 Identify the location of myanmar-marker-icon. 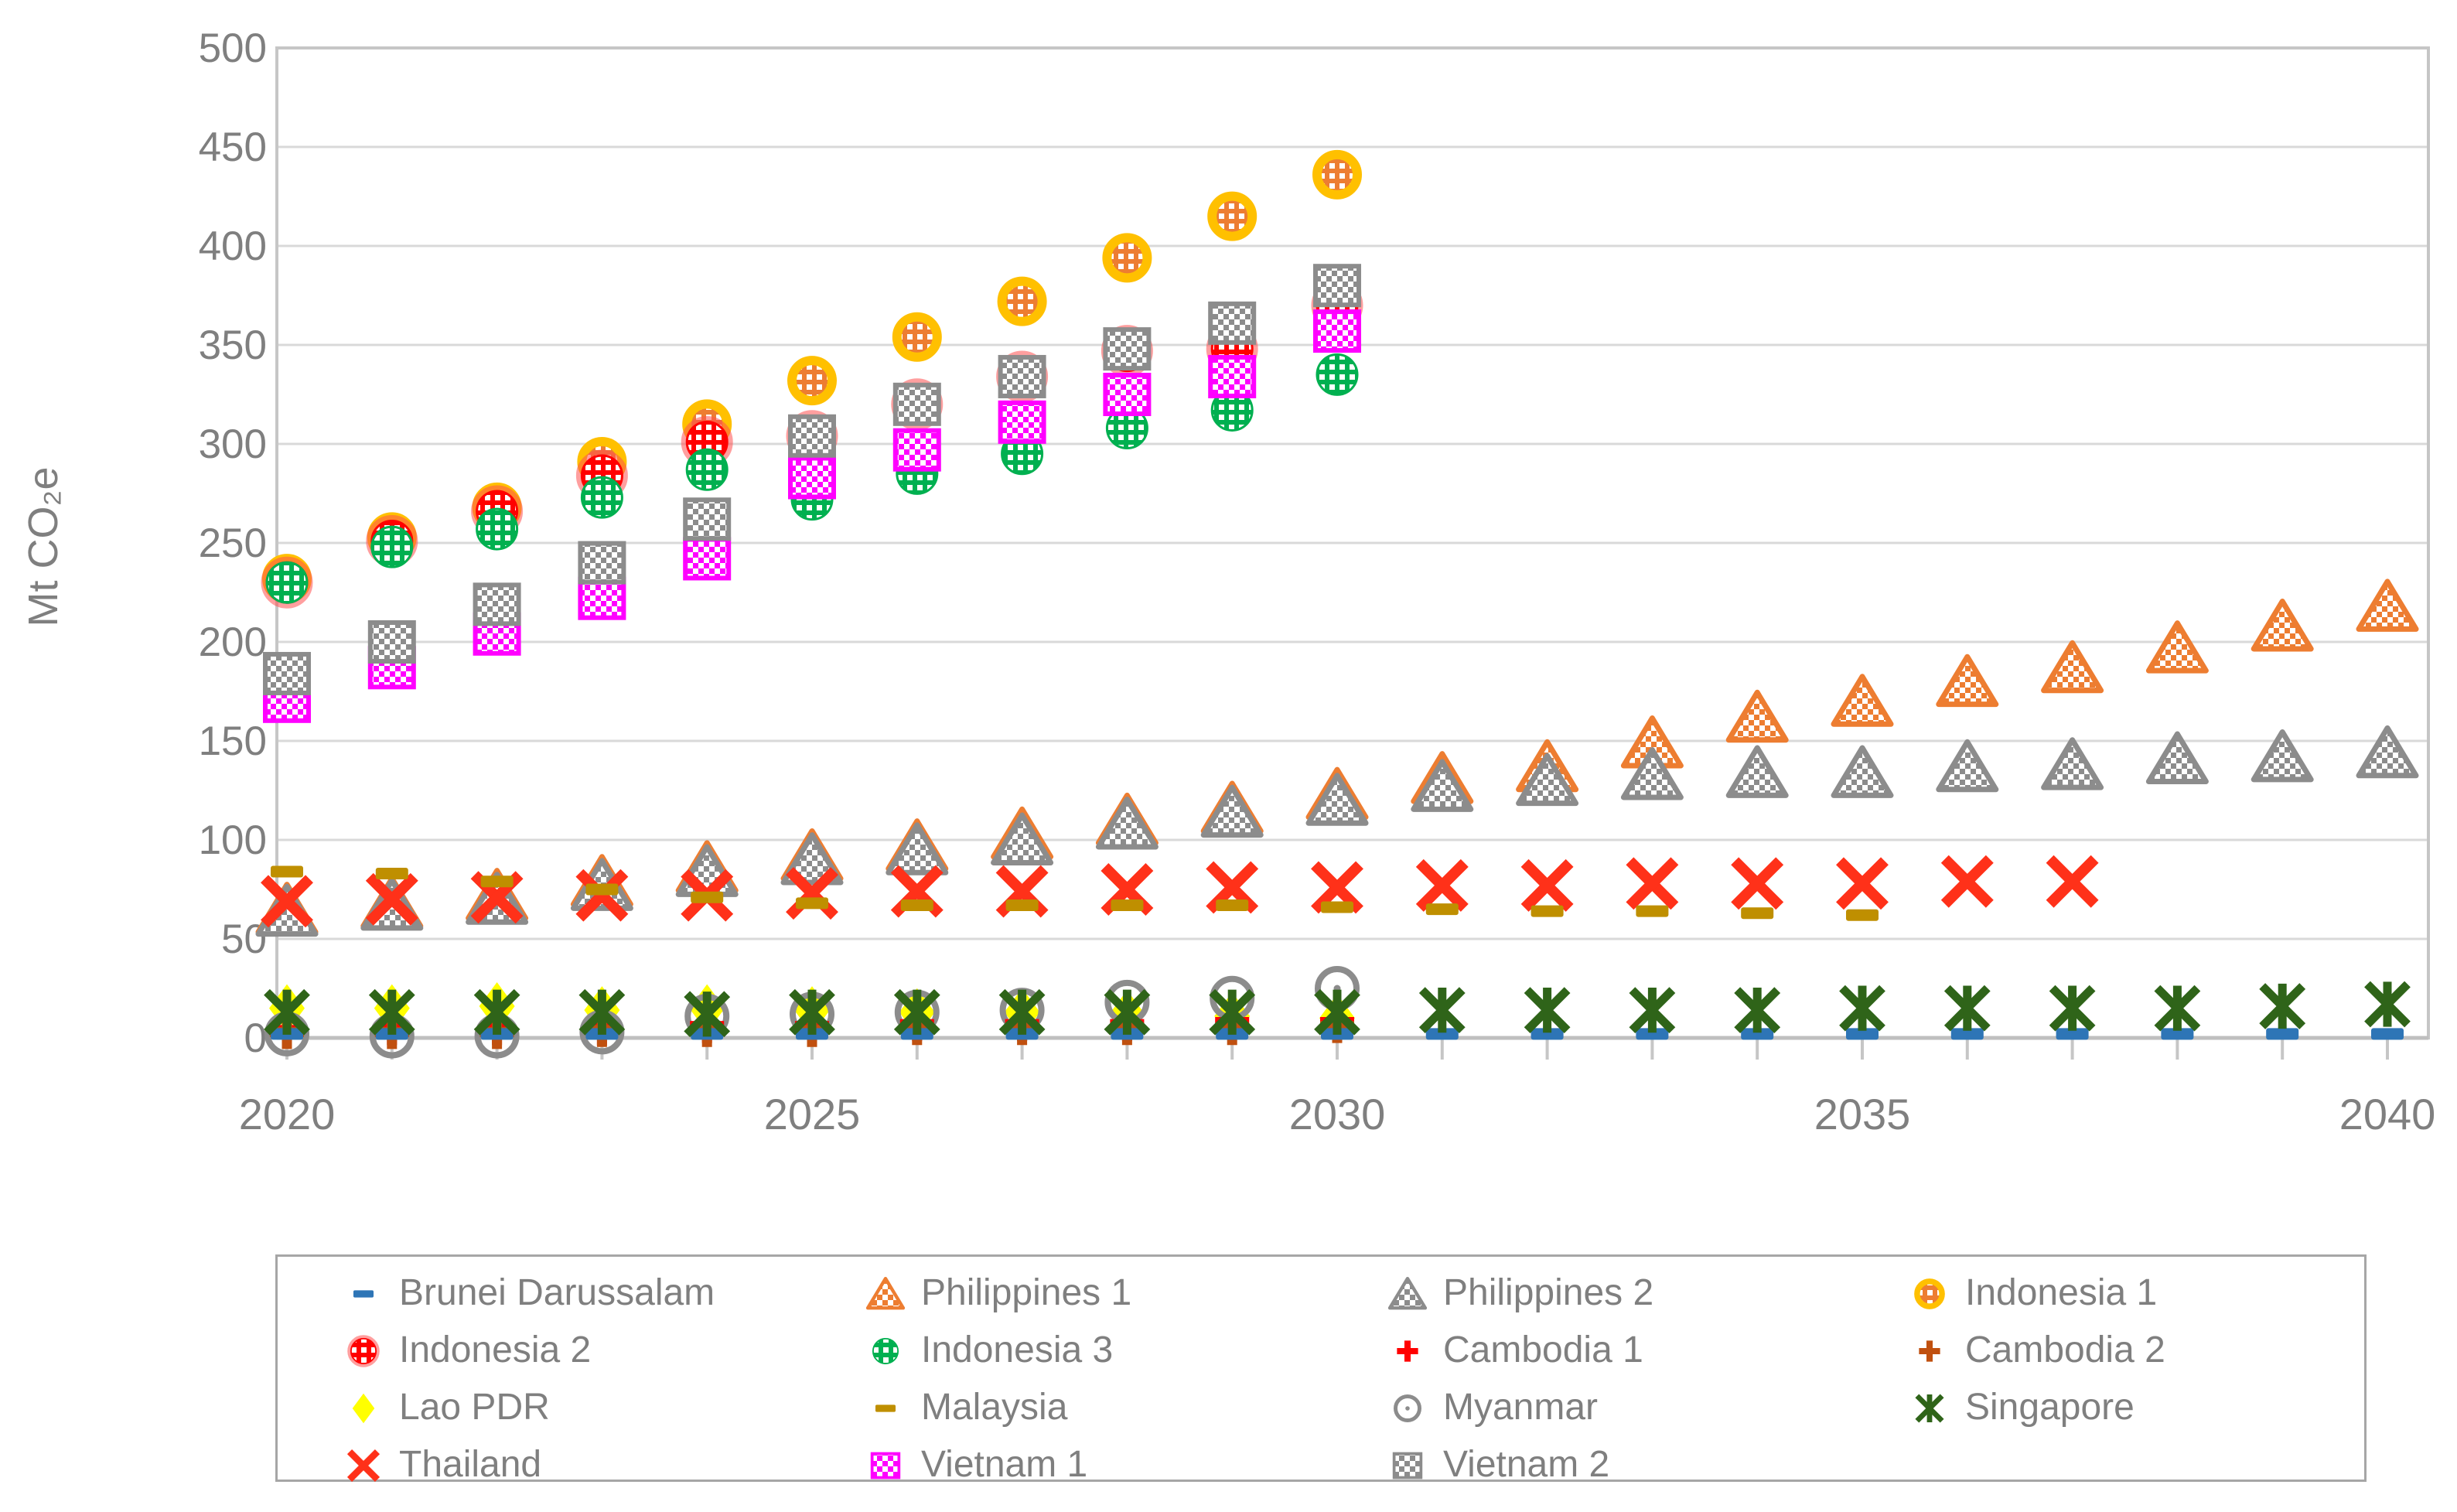
(1407, 1408).